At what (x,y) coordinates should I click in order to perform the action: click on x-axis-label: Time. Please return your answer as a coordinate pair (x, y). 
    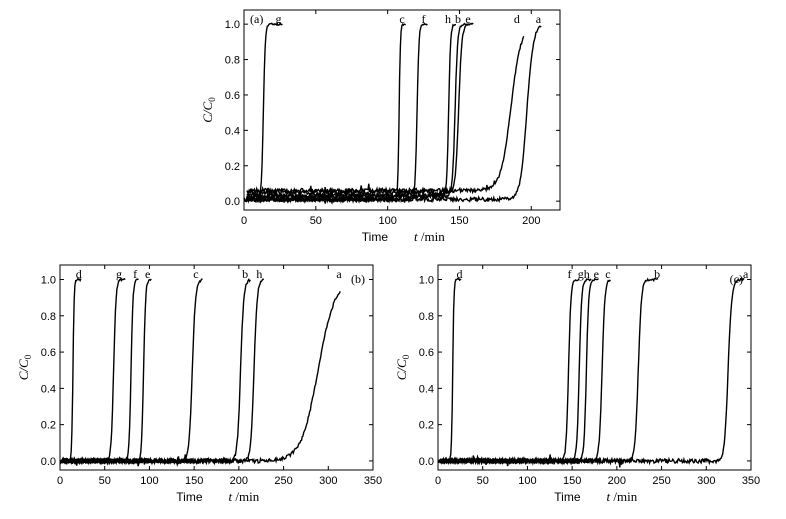
    Looking at the image, I should click on (375, 237).